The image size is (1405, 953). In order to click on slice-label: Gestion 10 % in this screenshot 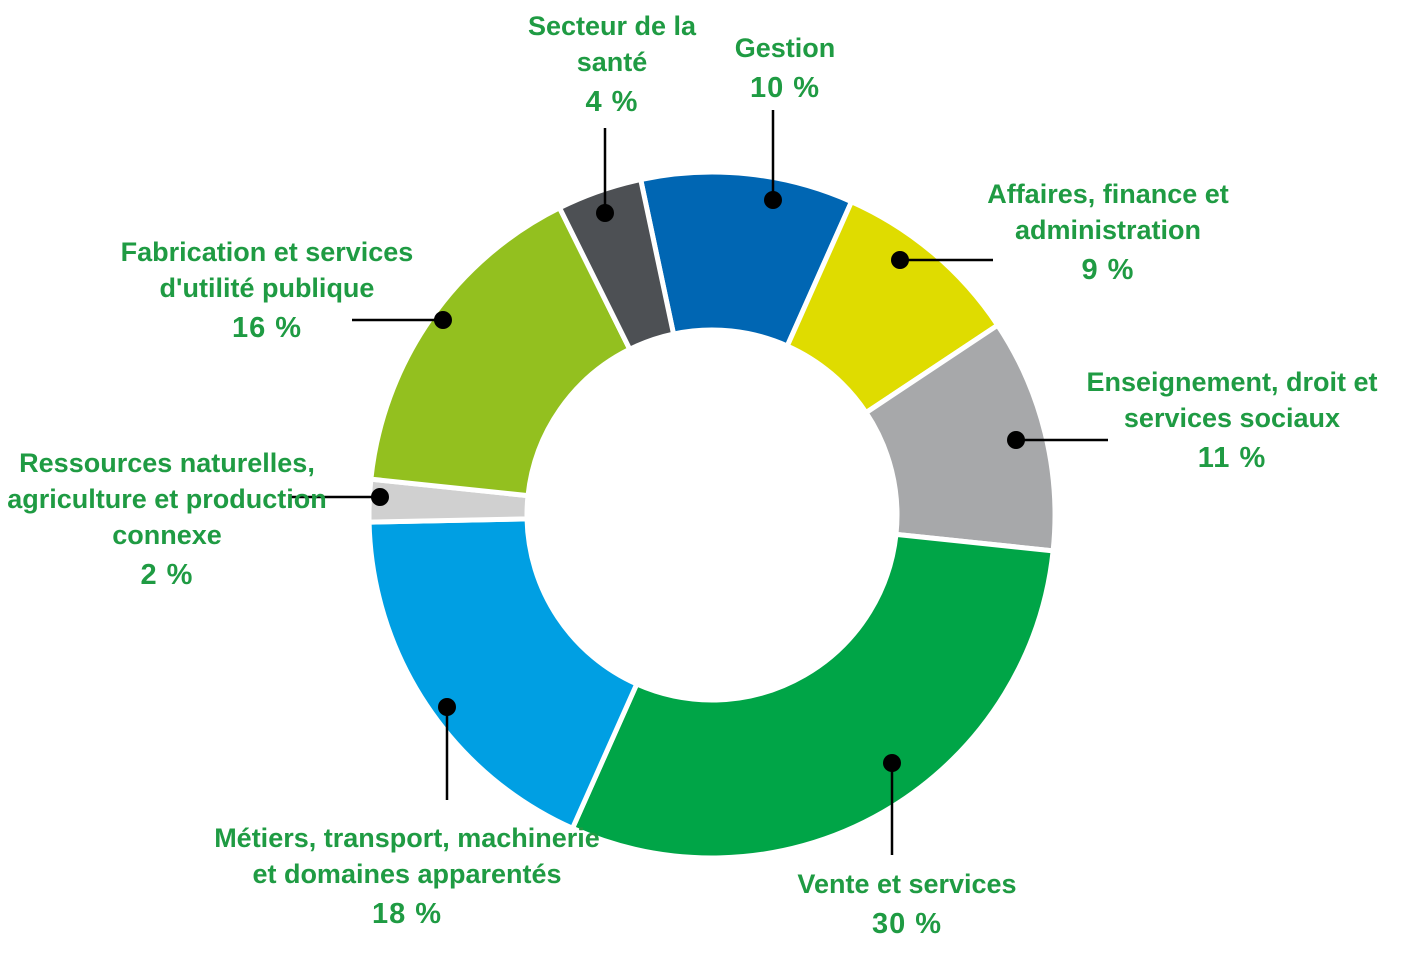, I will do `click(785, 68)`.